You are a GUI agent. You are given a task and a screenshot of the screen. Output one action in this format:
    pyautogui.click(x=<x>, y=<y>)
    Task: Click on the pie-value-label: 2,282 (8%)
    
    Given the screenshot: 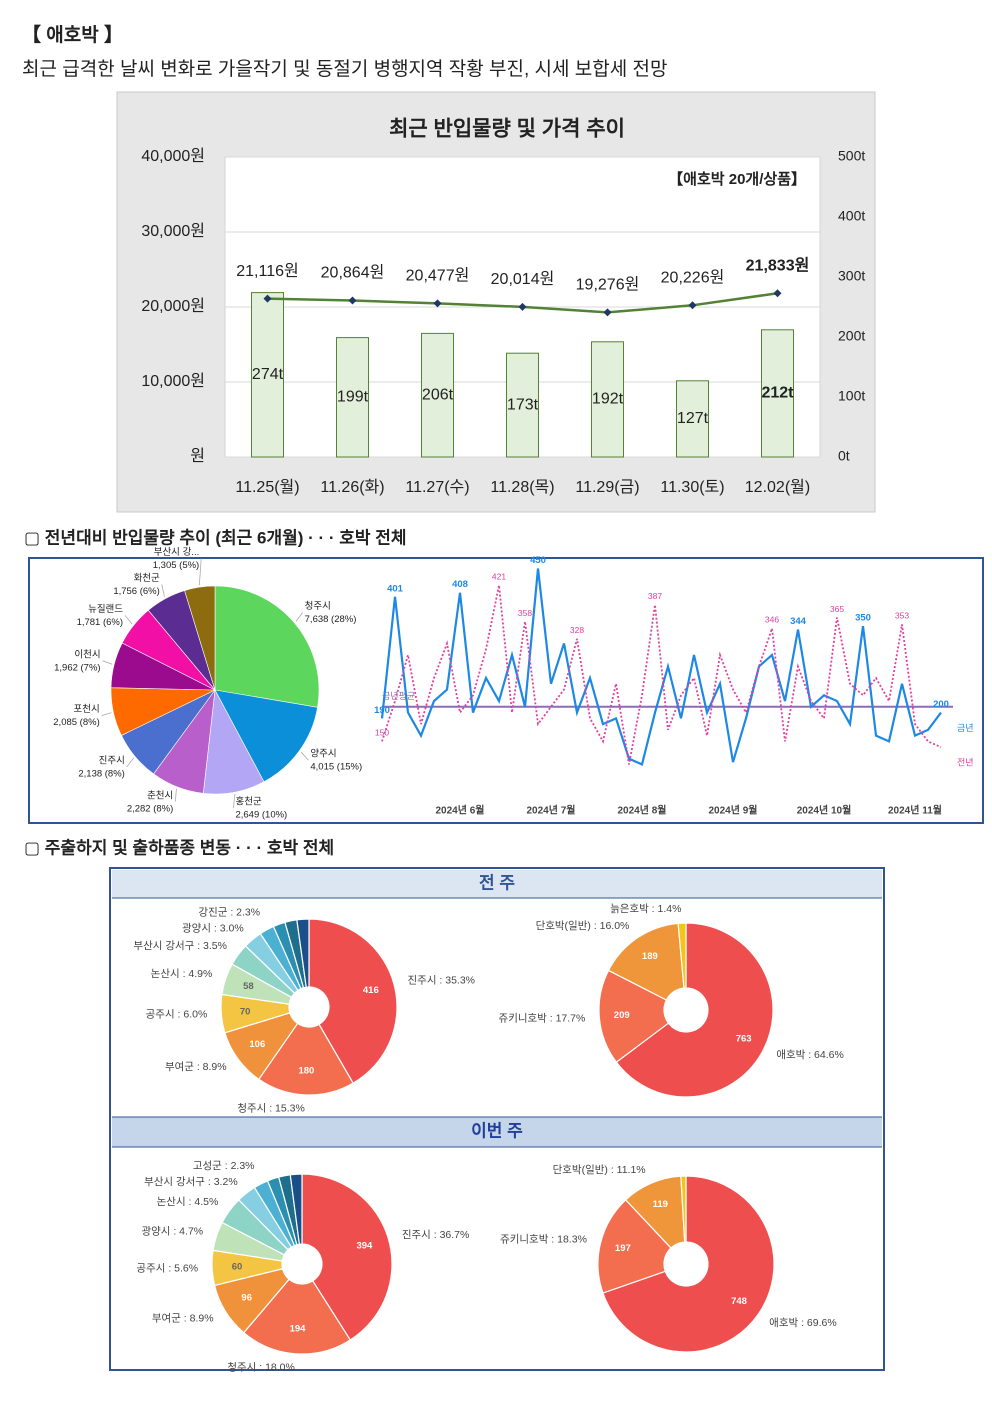 What is the action you would take?
    pyautogui.click(x=150, y=808)
    